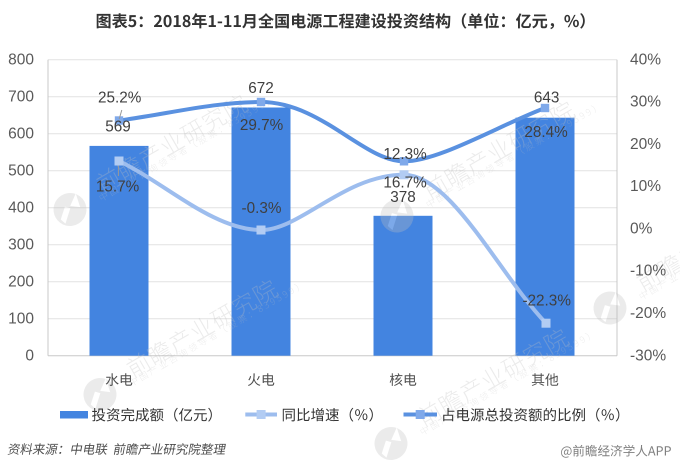  What do you see at coordinates (405, 183) in the screenshot?
I see `svg-text: 16.7%` at bounding box center [405, 183].